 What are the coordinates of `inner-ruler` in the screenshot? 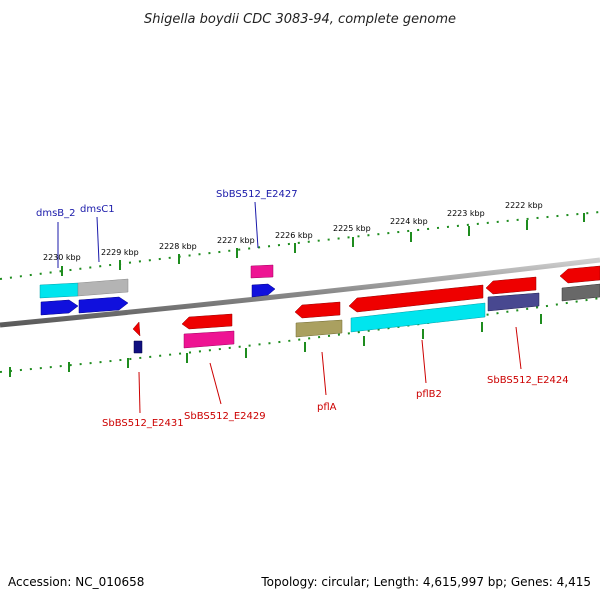 It's located at (300, 337).